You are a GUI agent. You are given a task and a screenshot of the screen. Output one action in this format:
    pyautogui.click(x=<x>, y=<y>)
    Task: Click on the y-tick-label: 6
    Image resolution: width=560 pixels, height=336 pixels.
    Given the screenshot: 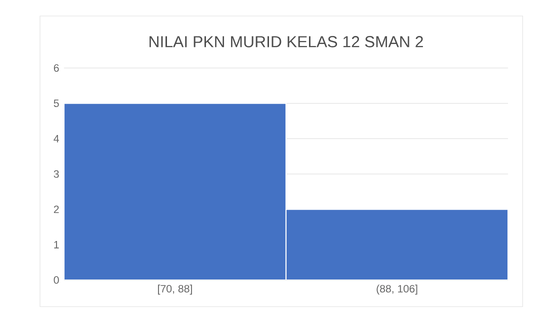 What is the action you would take?
    pyautogui.click(x=56, y=68)
    